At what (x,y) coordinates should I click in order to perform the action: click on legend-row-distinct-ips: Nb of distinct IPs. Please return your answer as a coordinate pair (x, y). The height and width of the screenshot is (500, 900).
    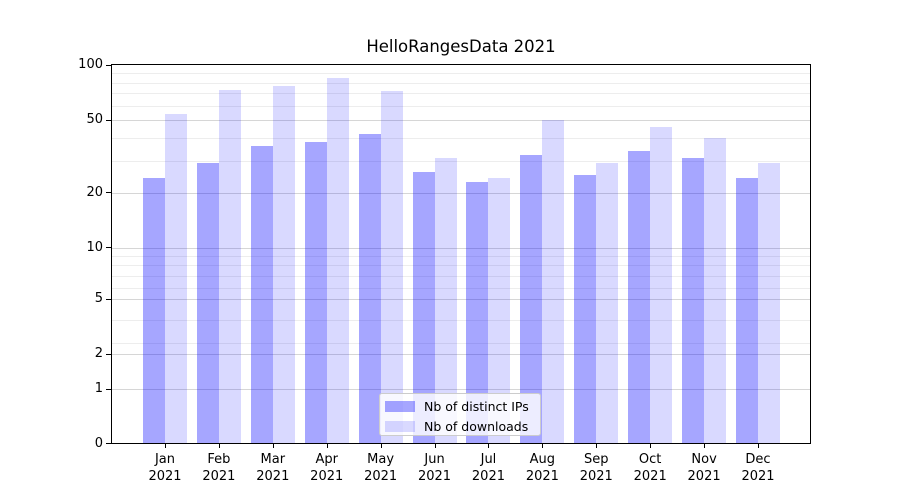
    Looking at the image, I should click on (459, 406).